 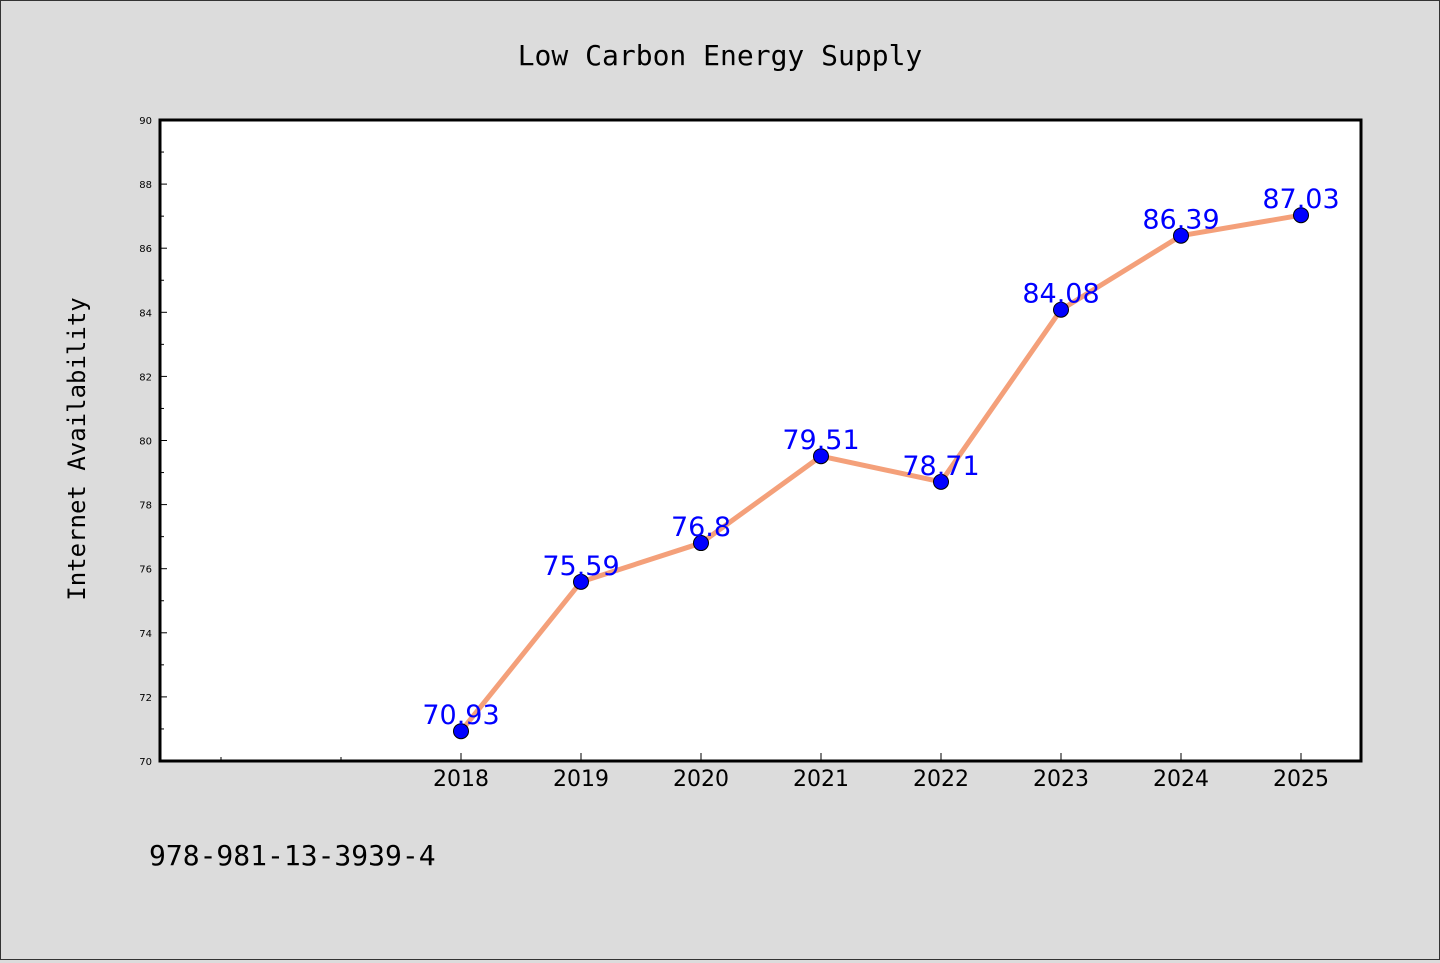 What do you see at coordinates (145, 634) in the screenshot?
I see `y-tick-label: 74` at bounding box center [145, 634].